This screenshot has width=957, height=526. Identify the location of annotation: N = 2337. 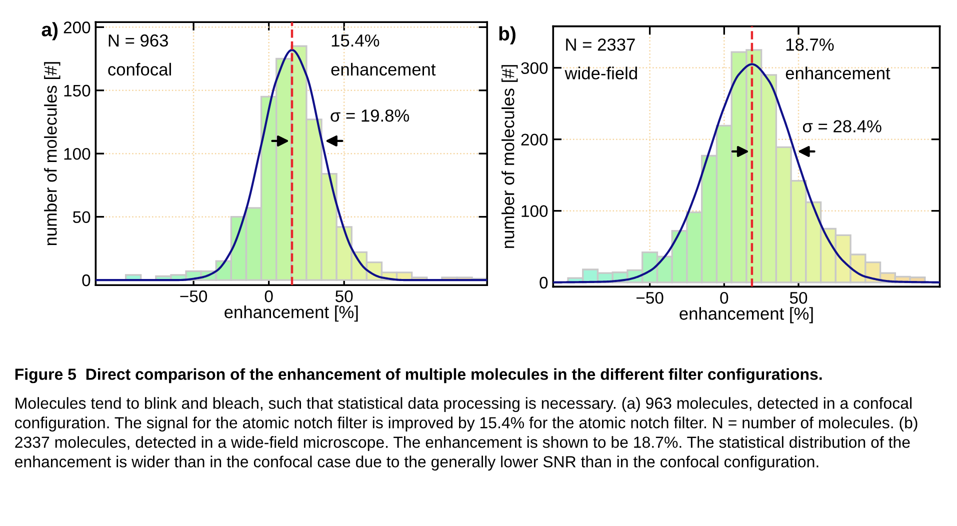
(600, 44).